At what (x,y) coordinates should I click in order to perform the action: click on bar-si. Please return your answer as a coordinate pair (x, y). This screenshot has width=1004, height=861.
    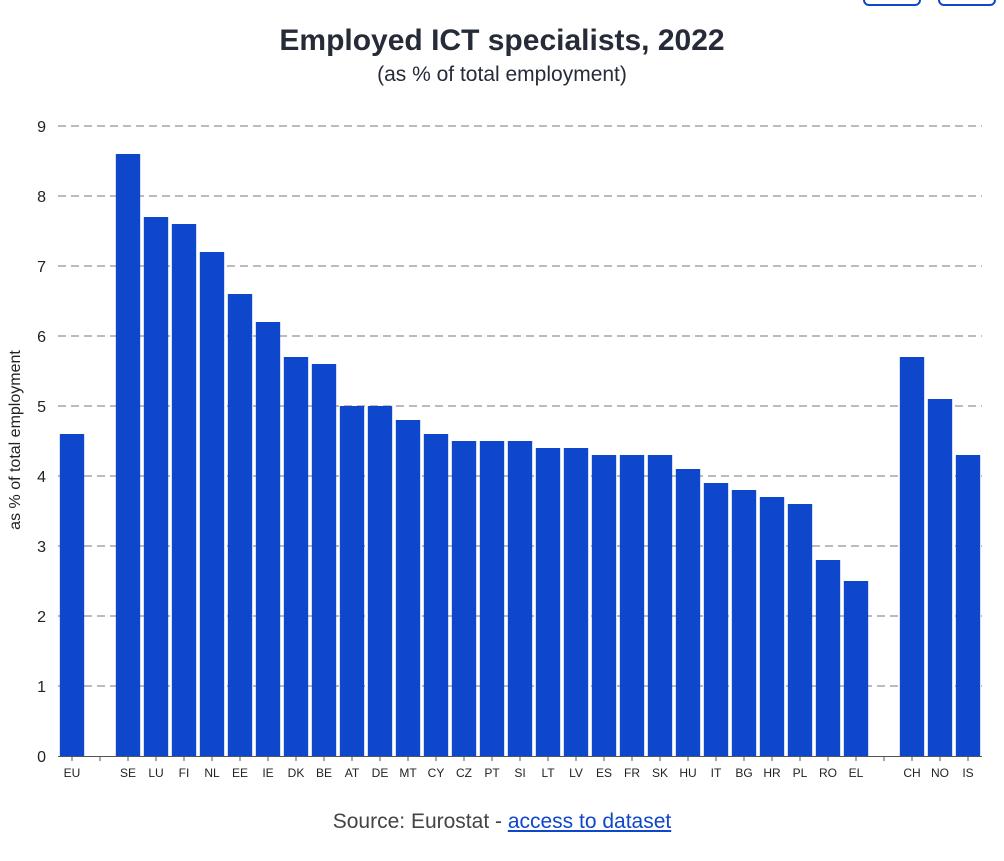
    Looking at the image, I should click on (520, 598).